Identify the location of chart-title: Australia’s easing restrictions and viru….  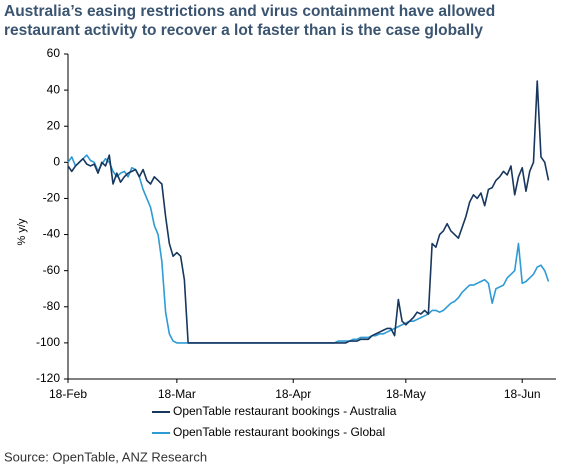
(249, 11).